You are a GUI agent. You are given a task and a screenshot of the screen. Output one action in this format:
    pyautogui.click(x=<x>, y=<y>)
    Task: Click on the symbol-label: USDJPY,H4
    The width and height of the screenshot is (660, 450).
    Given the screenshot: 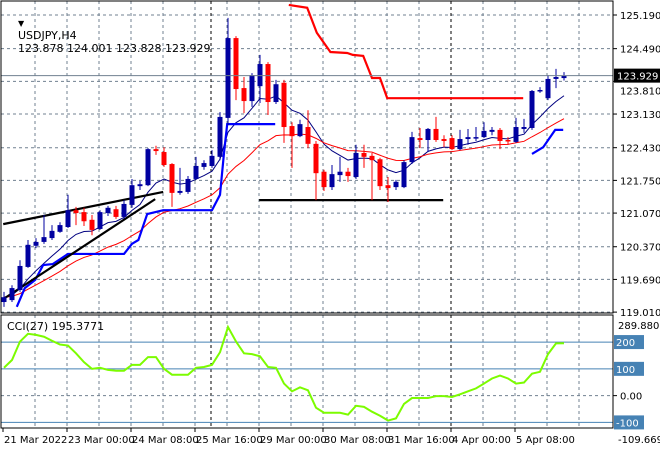 What is the action you would take?
    pyautogui.click(x=47, y=35)
    